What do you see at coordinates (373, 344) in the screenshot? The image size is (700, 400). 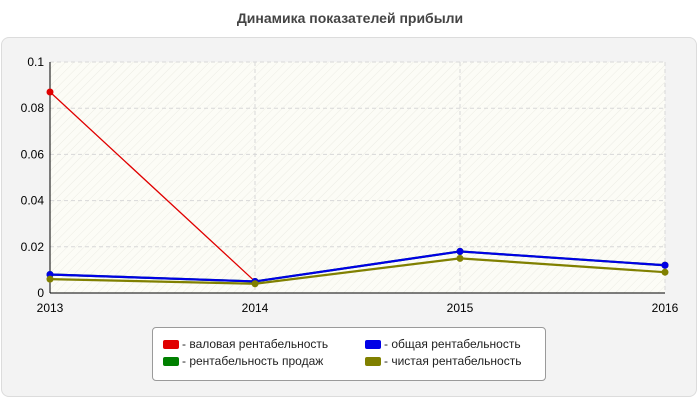 I see `legend-swatch-blue` at bounding box center [373, 344].